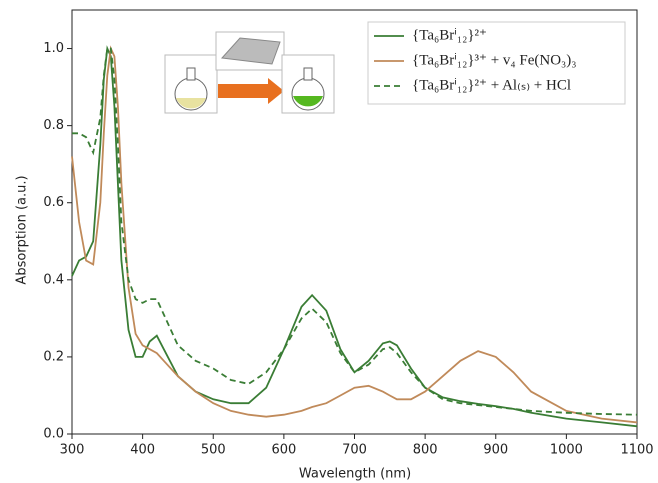  I want to click on legend-label: {Ta₆Brⁱ₁₂}²⁺ + Al₍ₛ₎ + HCl, so click(491, 85).